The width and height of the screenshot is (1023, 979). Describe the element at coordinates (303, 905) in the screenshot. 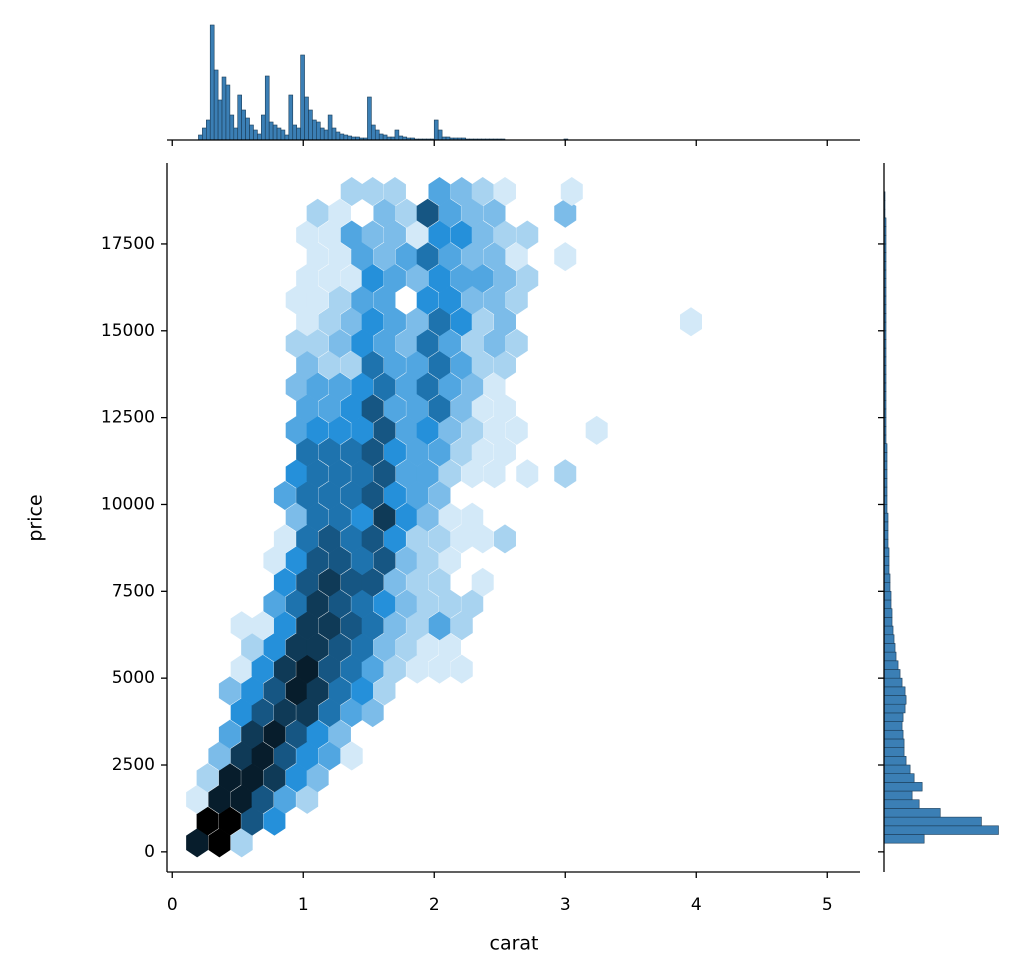

I see `x-tick-label: 1` at that location.